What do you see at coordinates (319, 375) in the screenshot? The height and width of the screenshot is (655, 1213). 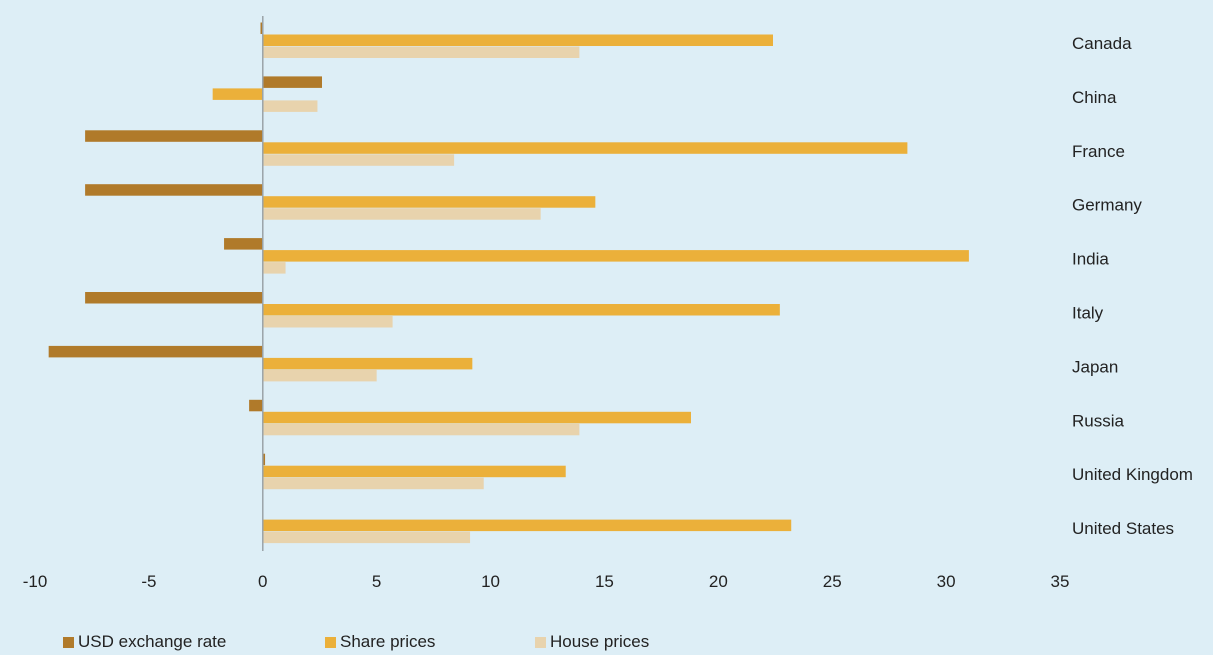 I see `bar-house-prices-japan` at bounding box center [319, 375].